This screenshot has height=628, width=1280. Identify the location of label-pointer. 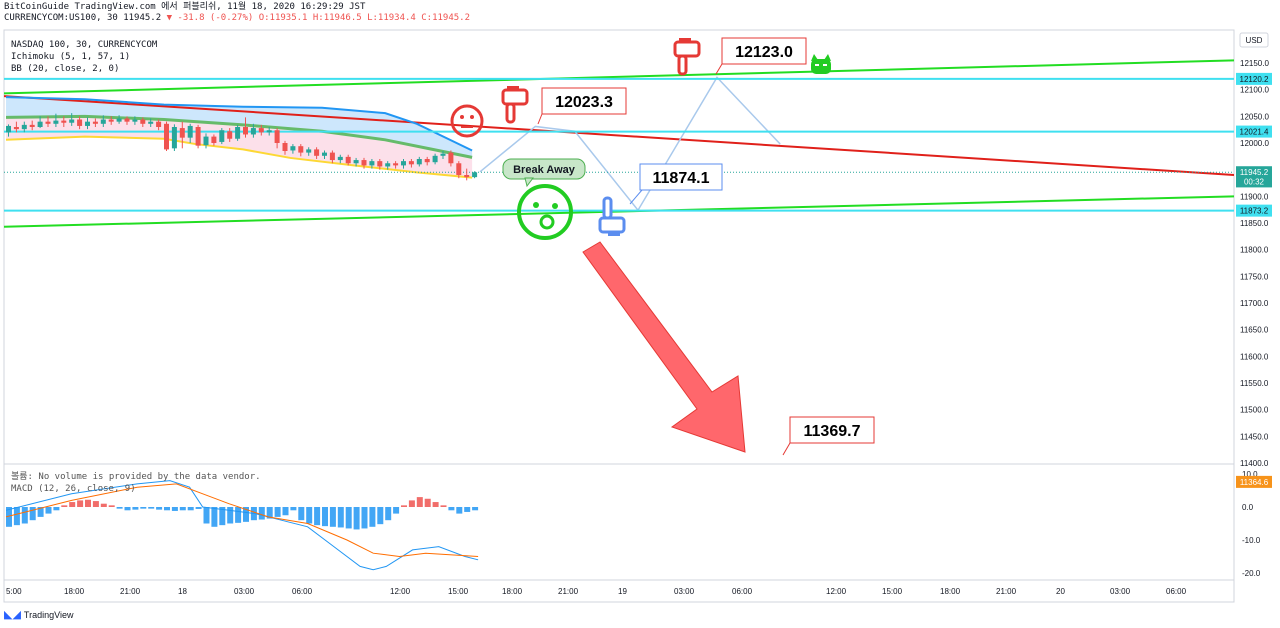
(719, 69).